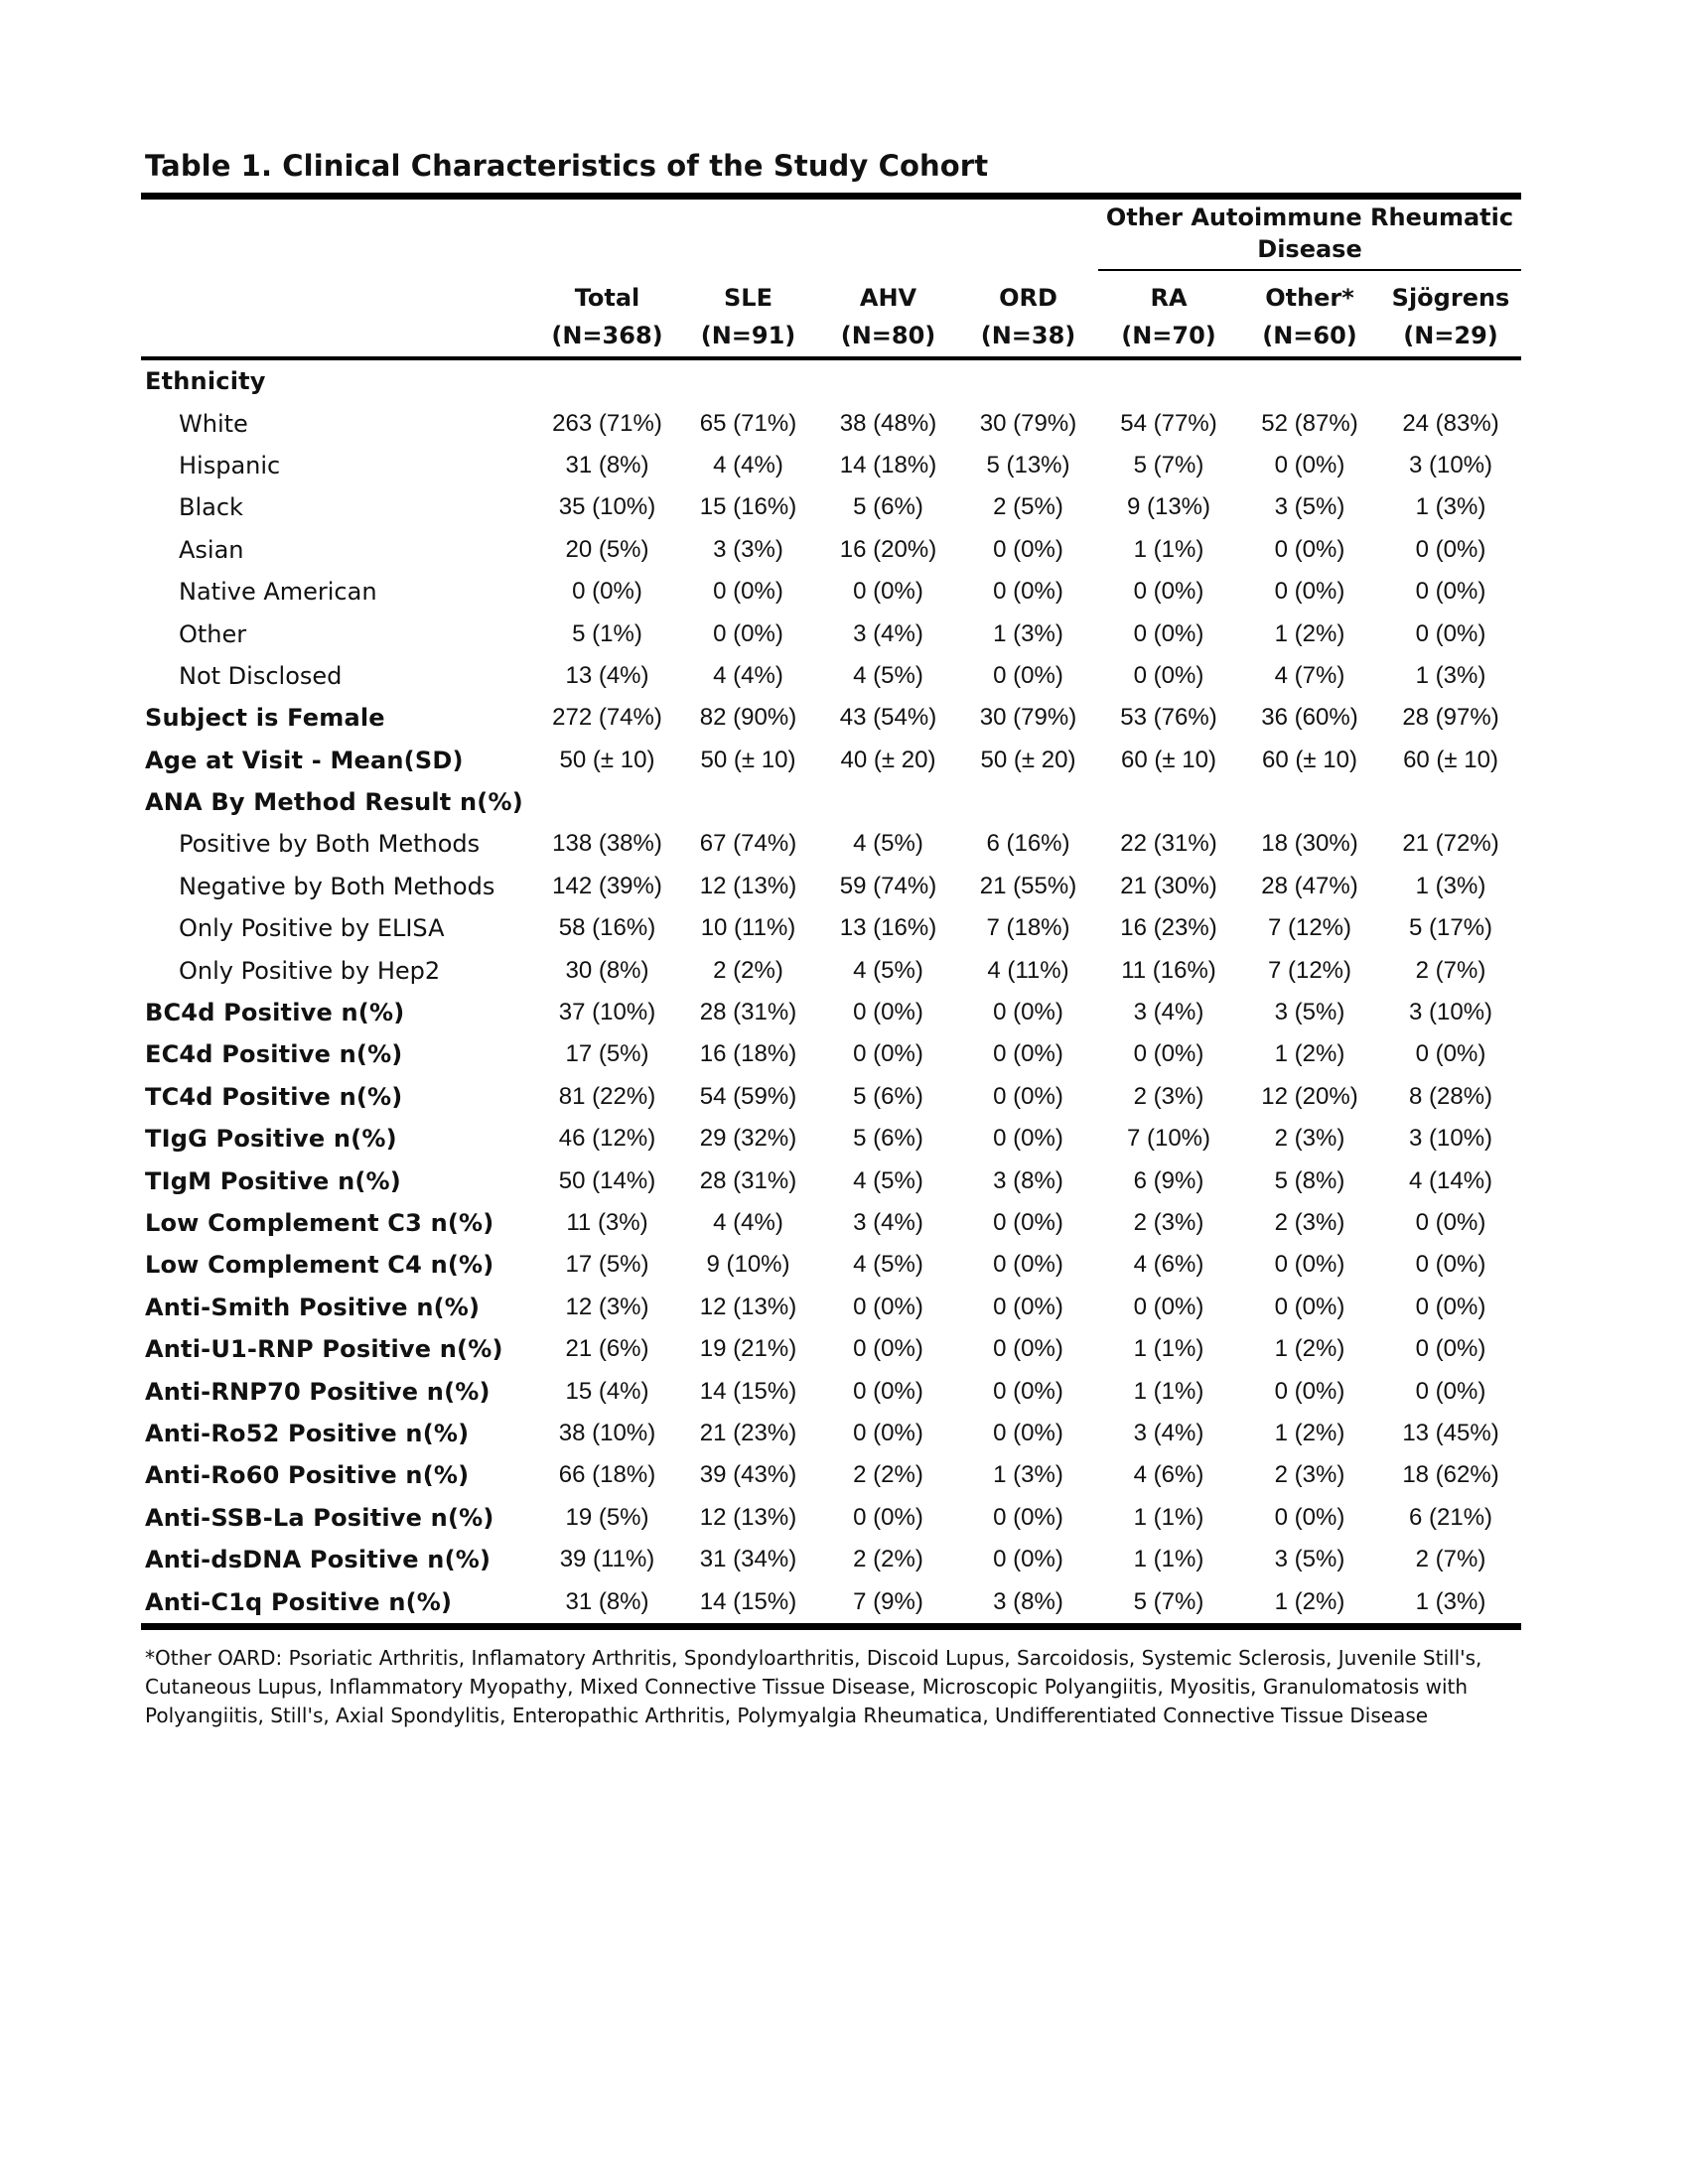 Image resolution: width=1688 pixels, height=2184 pixels. I want to click on table-cell: 21 (30%), so click(1168, 885).